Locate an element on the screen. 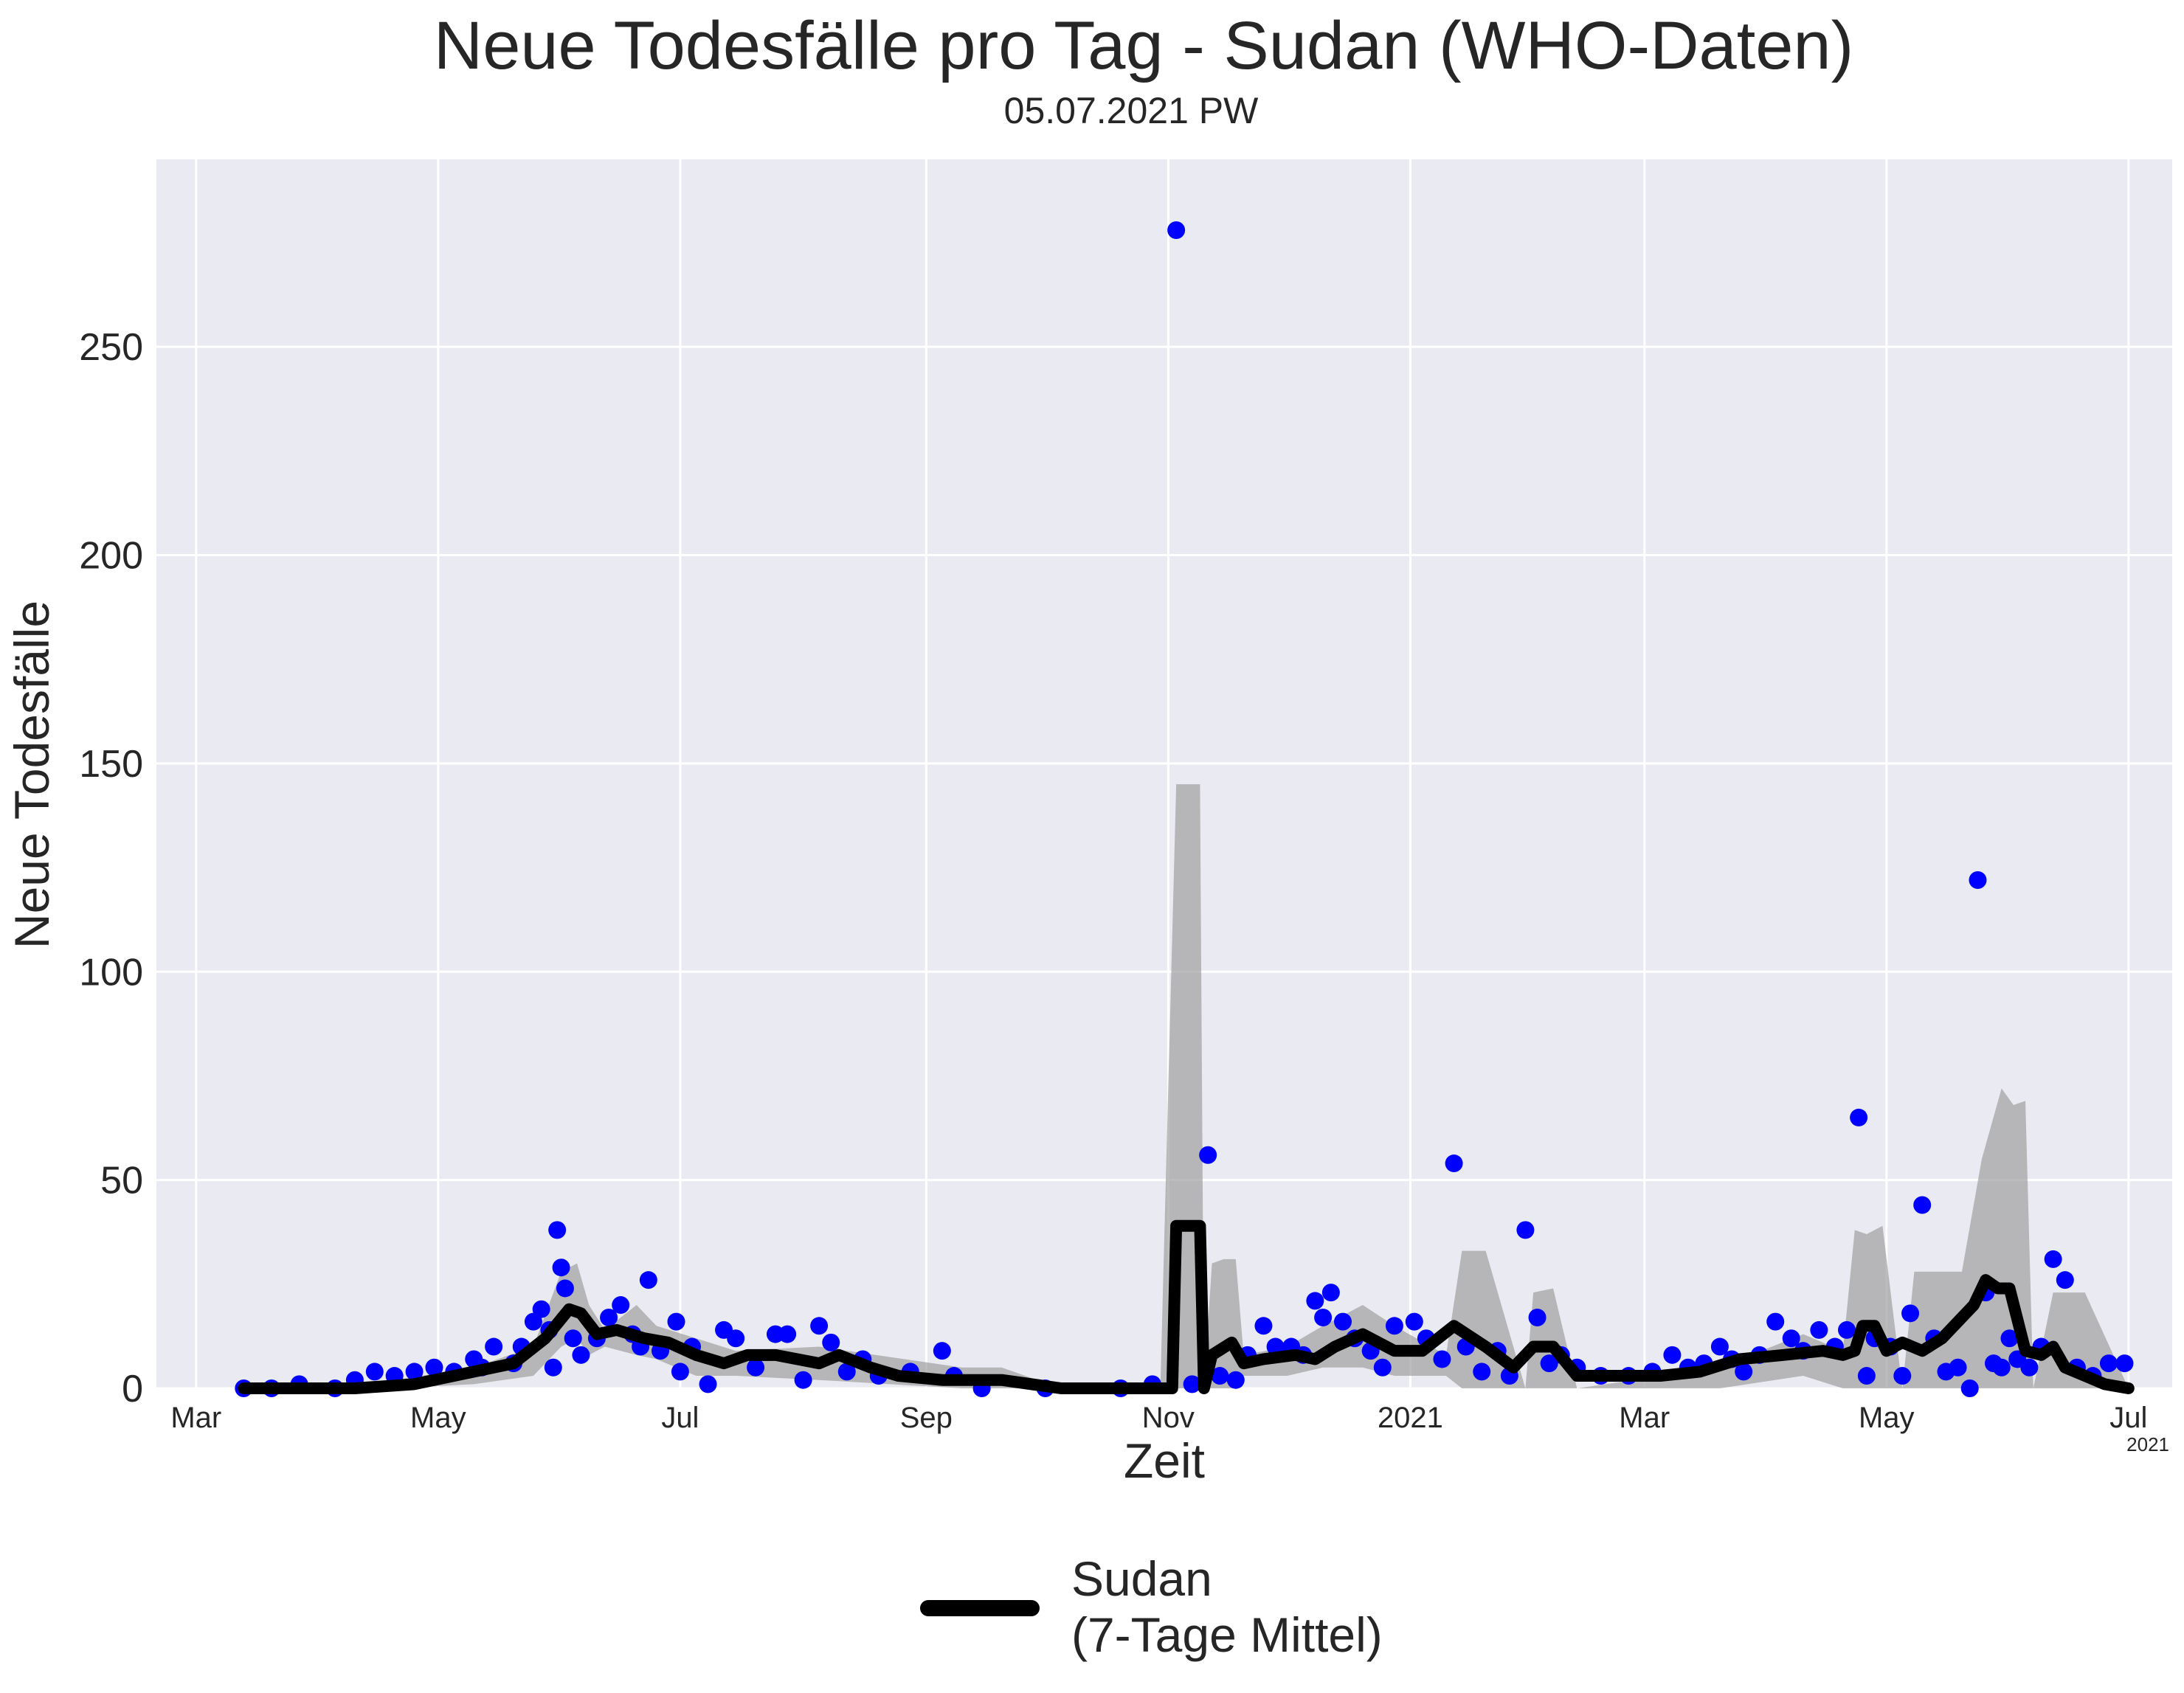  y-ticks: 0 50 100 150 200 250 is located at coordinates (111, 868).